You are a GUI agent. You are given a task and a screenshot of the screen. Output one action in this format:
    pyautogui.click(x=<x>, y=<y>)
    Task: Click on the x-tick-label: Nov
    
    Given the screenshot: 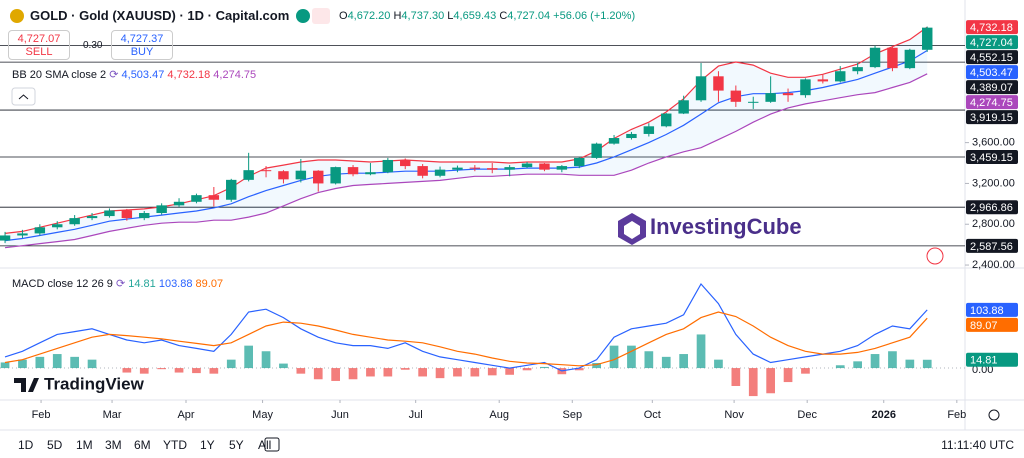 What is the action you would take?
    pyautogui.click(x=734, y=415)
    